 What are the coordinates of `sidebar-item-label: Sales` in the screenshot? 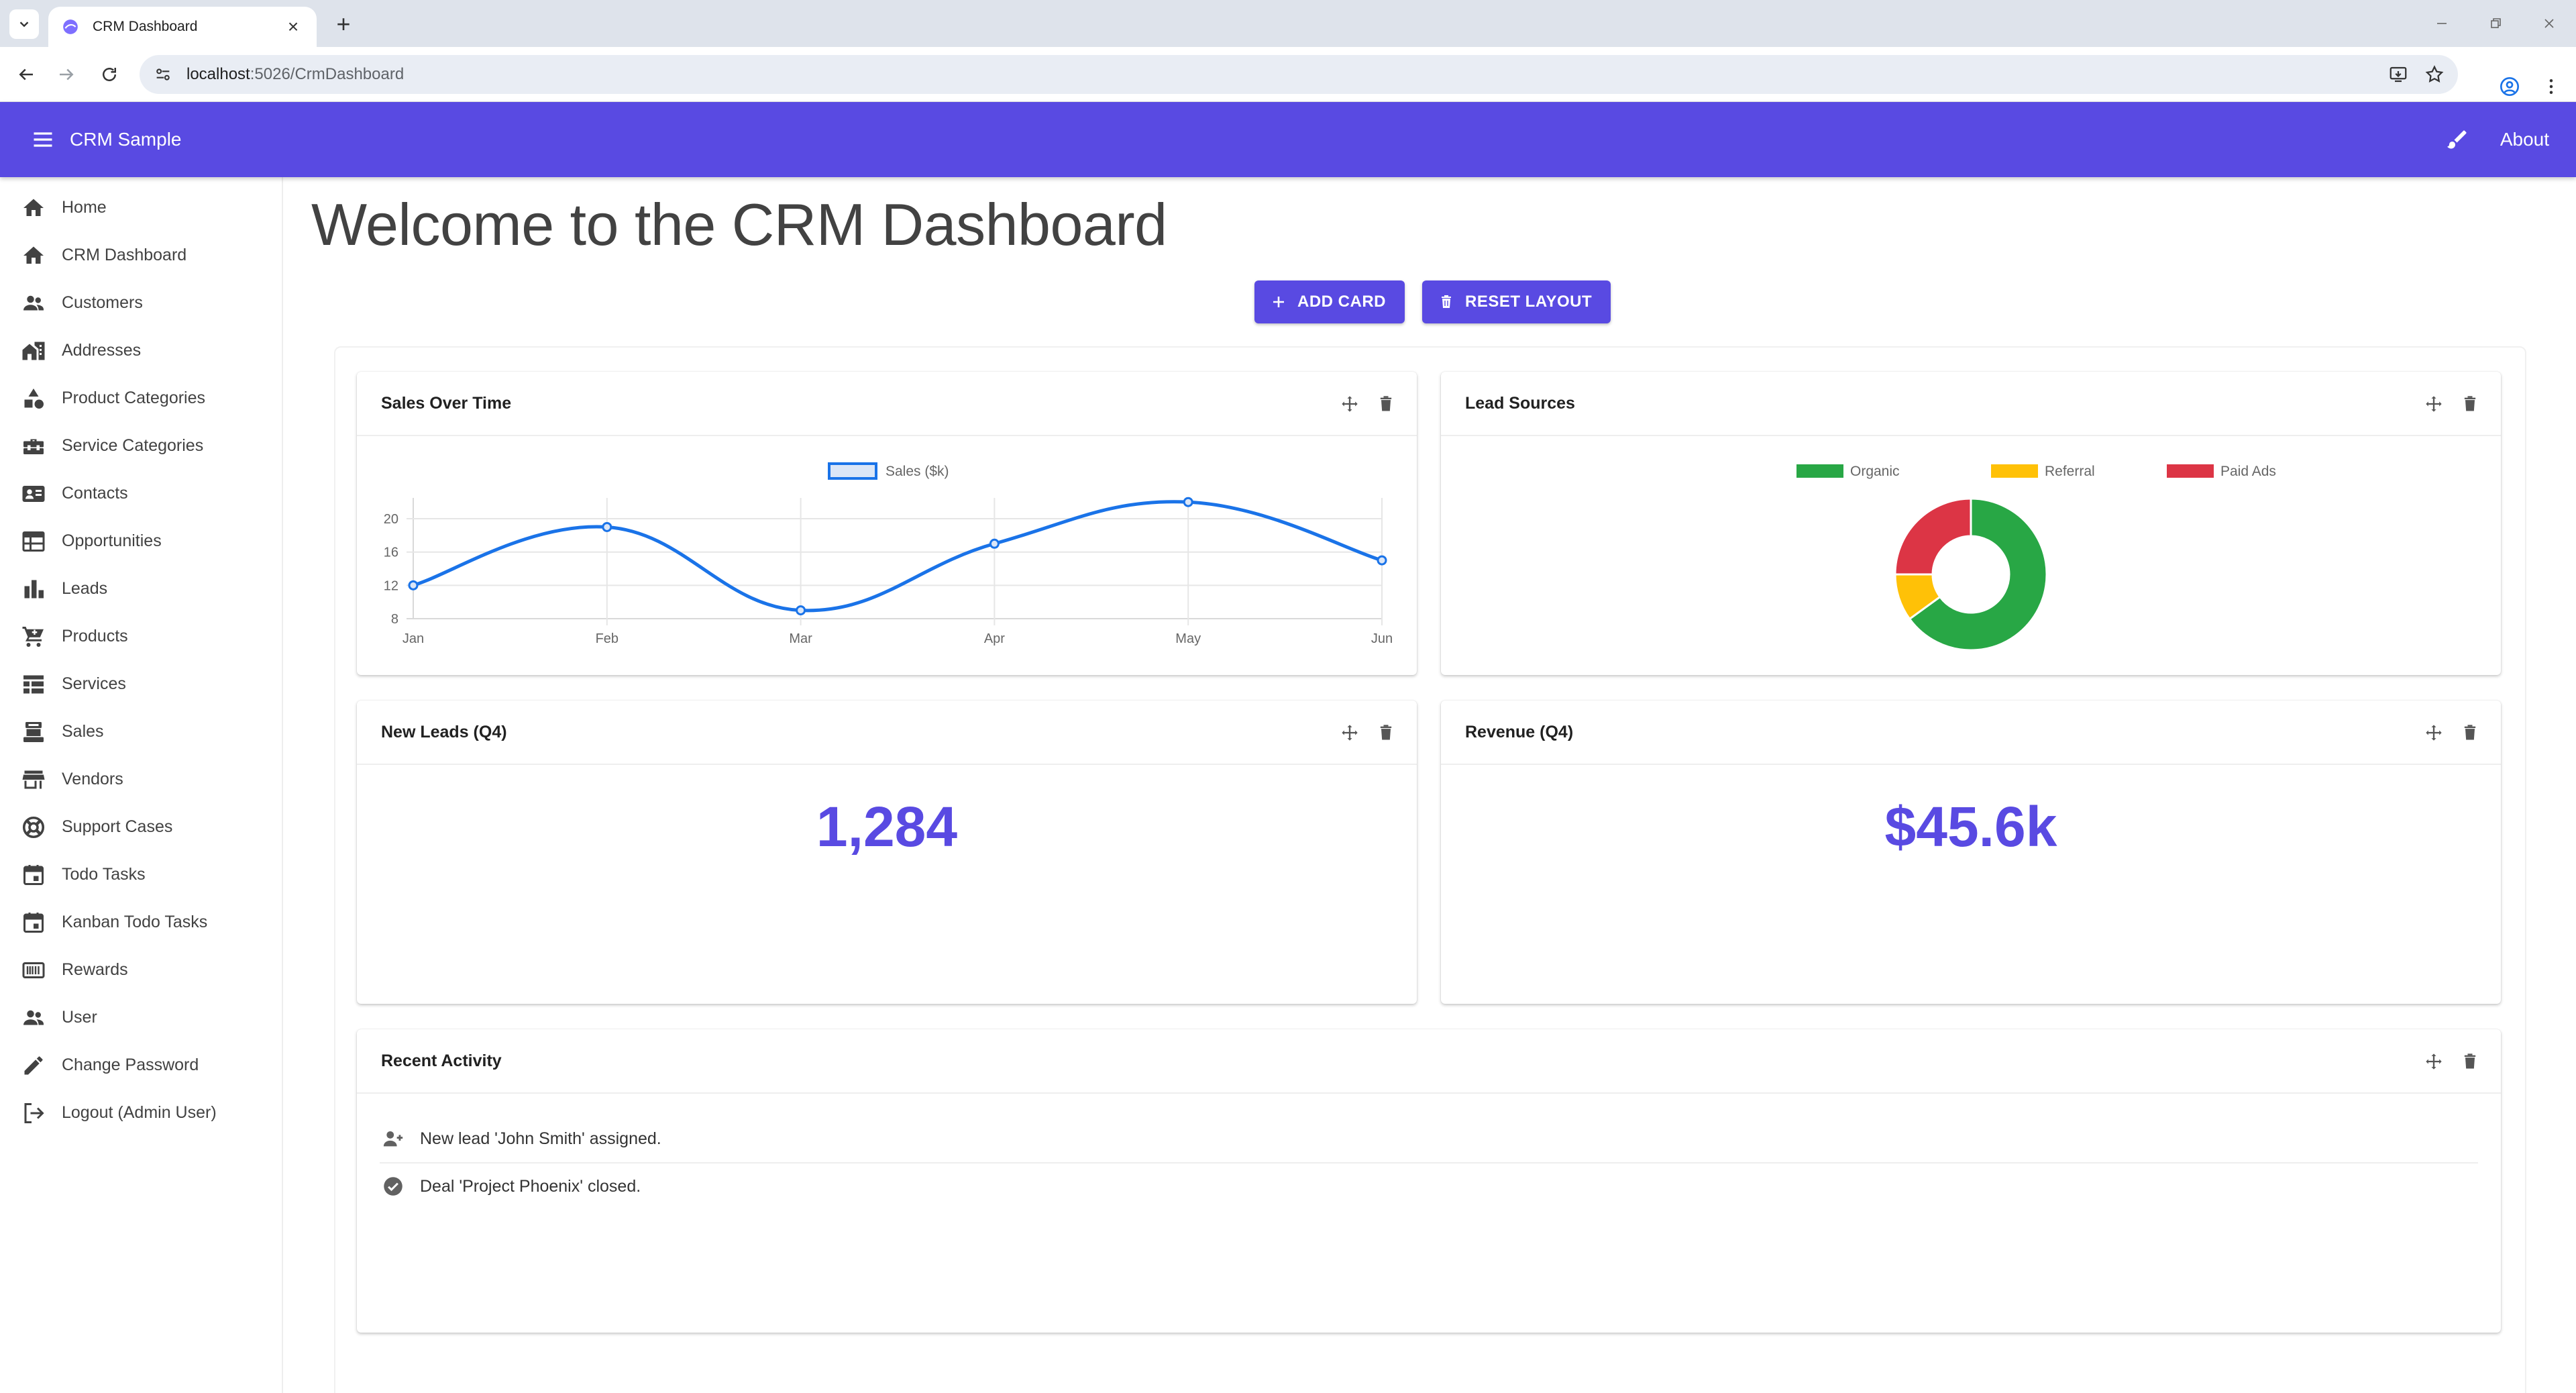 It's located at (83, 731).